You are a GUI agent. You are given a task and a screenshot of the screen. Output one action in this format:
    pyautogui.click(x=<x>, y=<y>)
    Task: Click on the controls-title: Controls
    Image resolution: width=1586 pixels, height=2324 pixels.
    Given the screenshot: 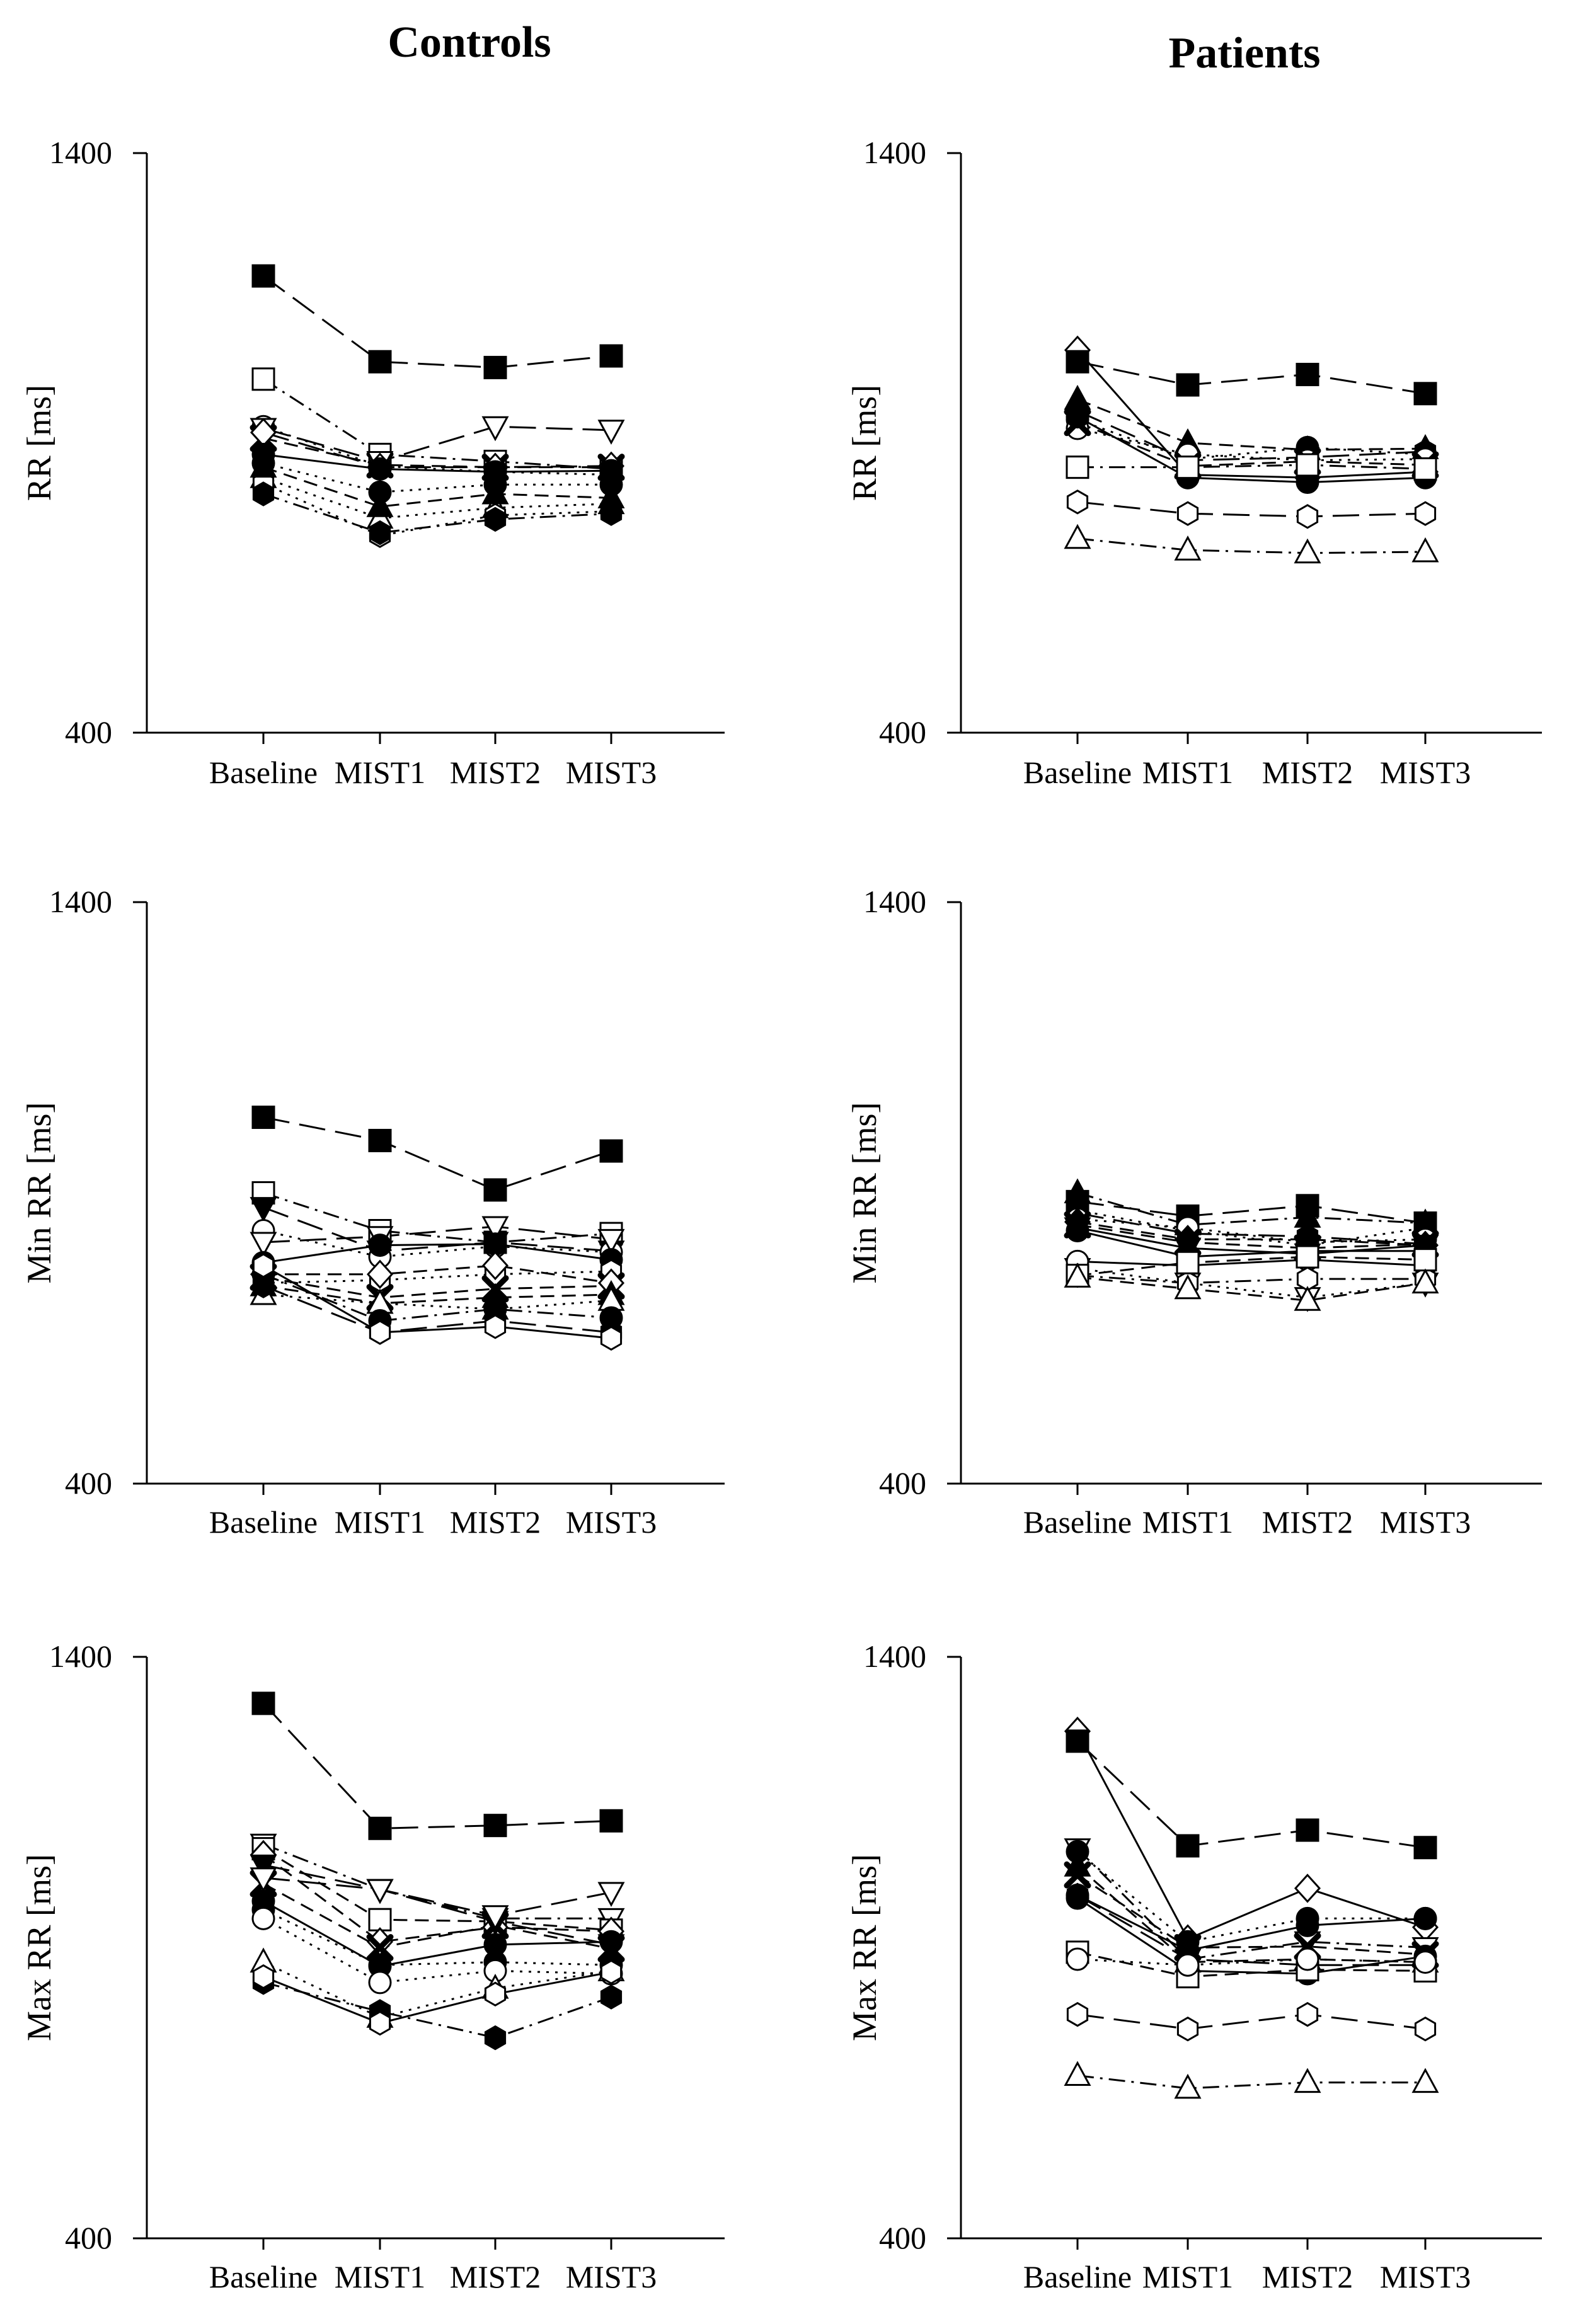 What is the action you would take?
    pyautogui.click(x=470, y=42)
    